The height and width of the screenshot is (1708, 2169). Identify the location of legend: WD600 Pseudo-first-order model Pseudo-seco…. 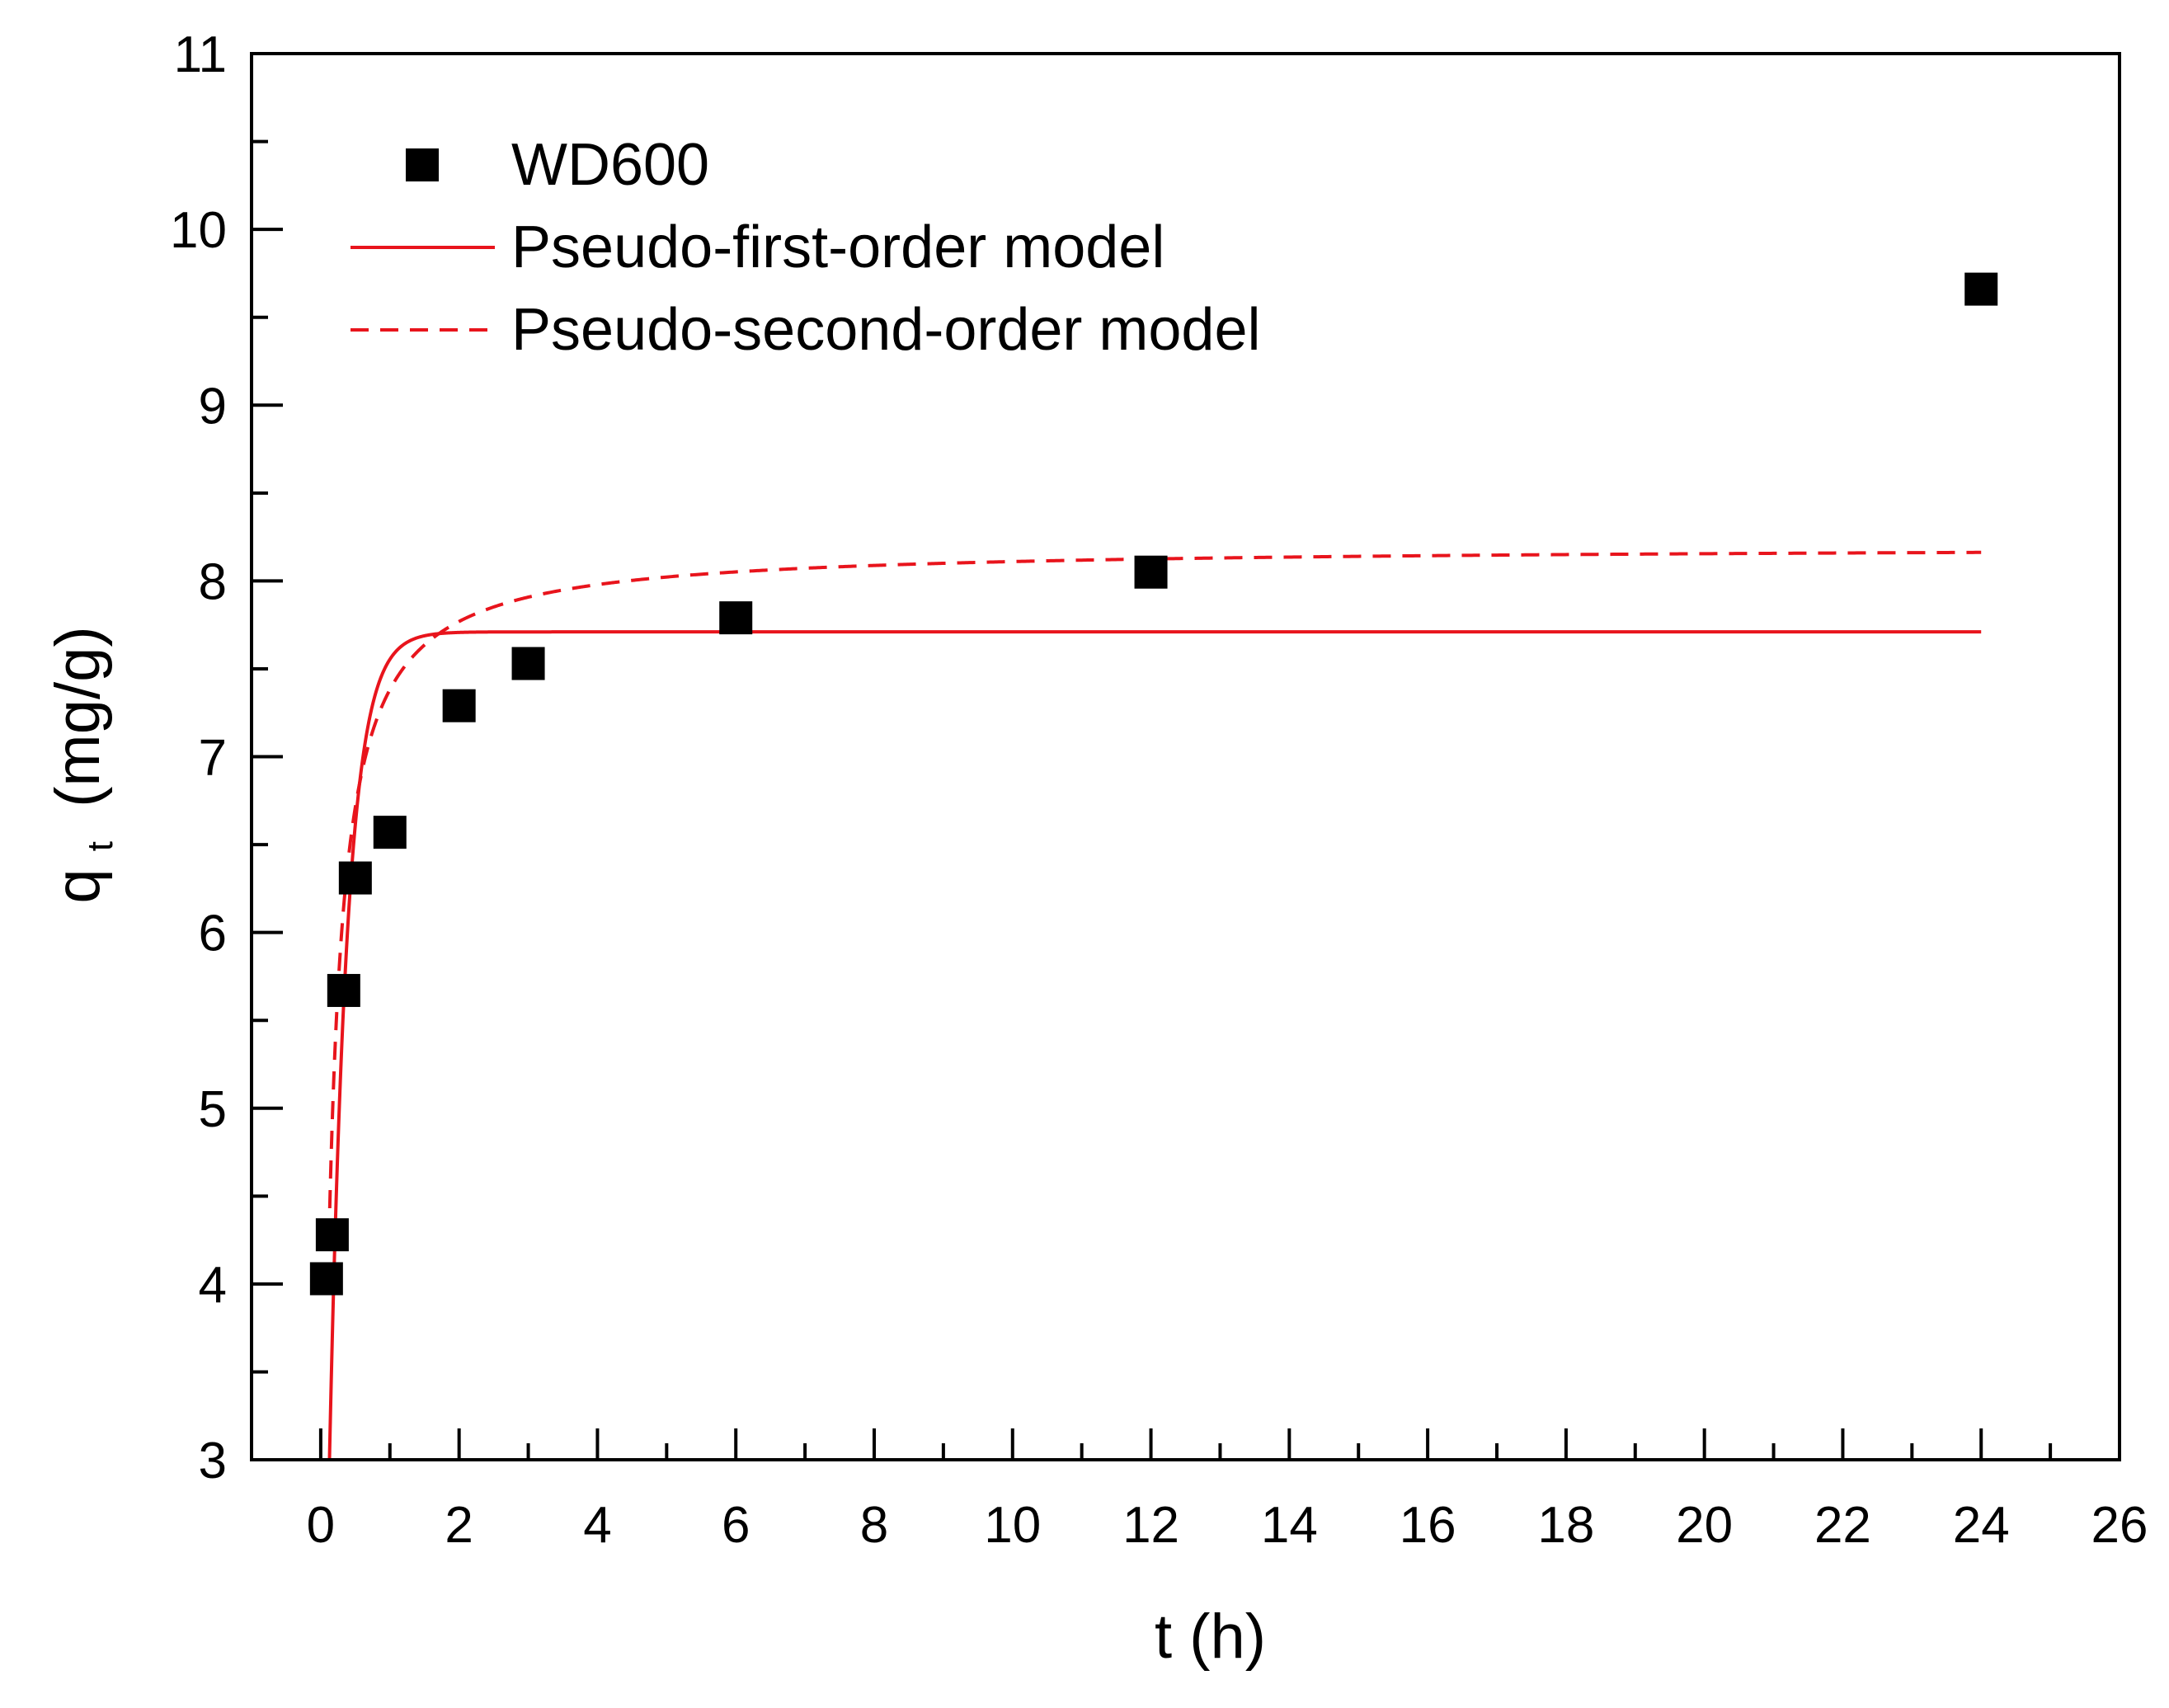
(806, 247).